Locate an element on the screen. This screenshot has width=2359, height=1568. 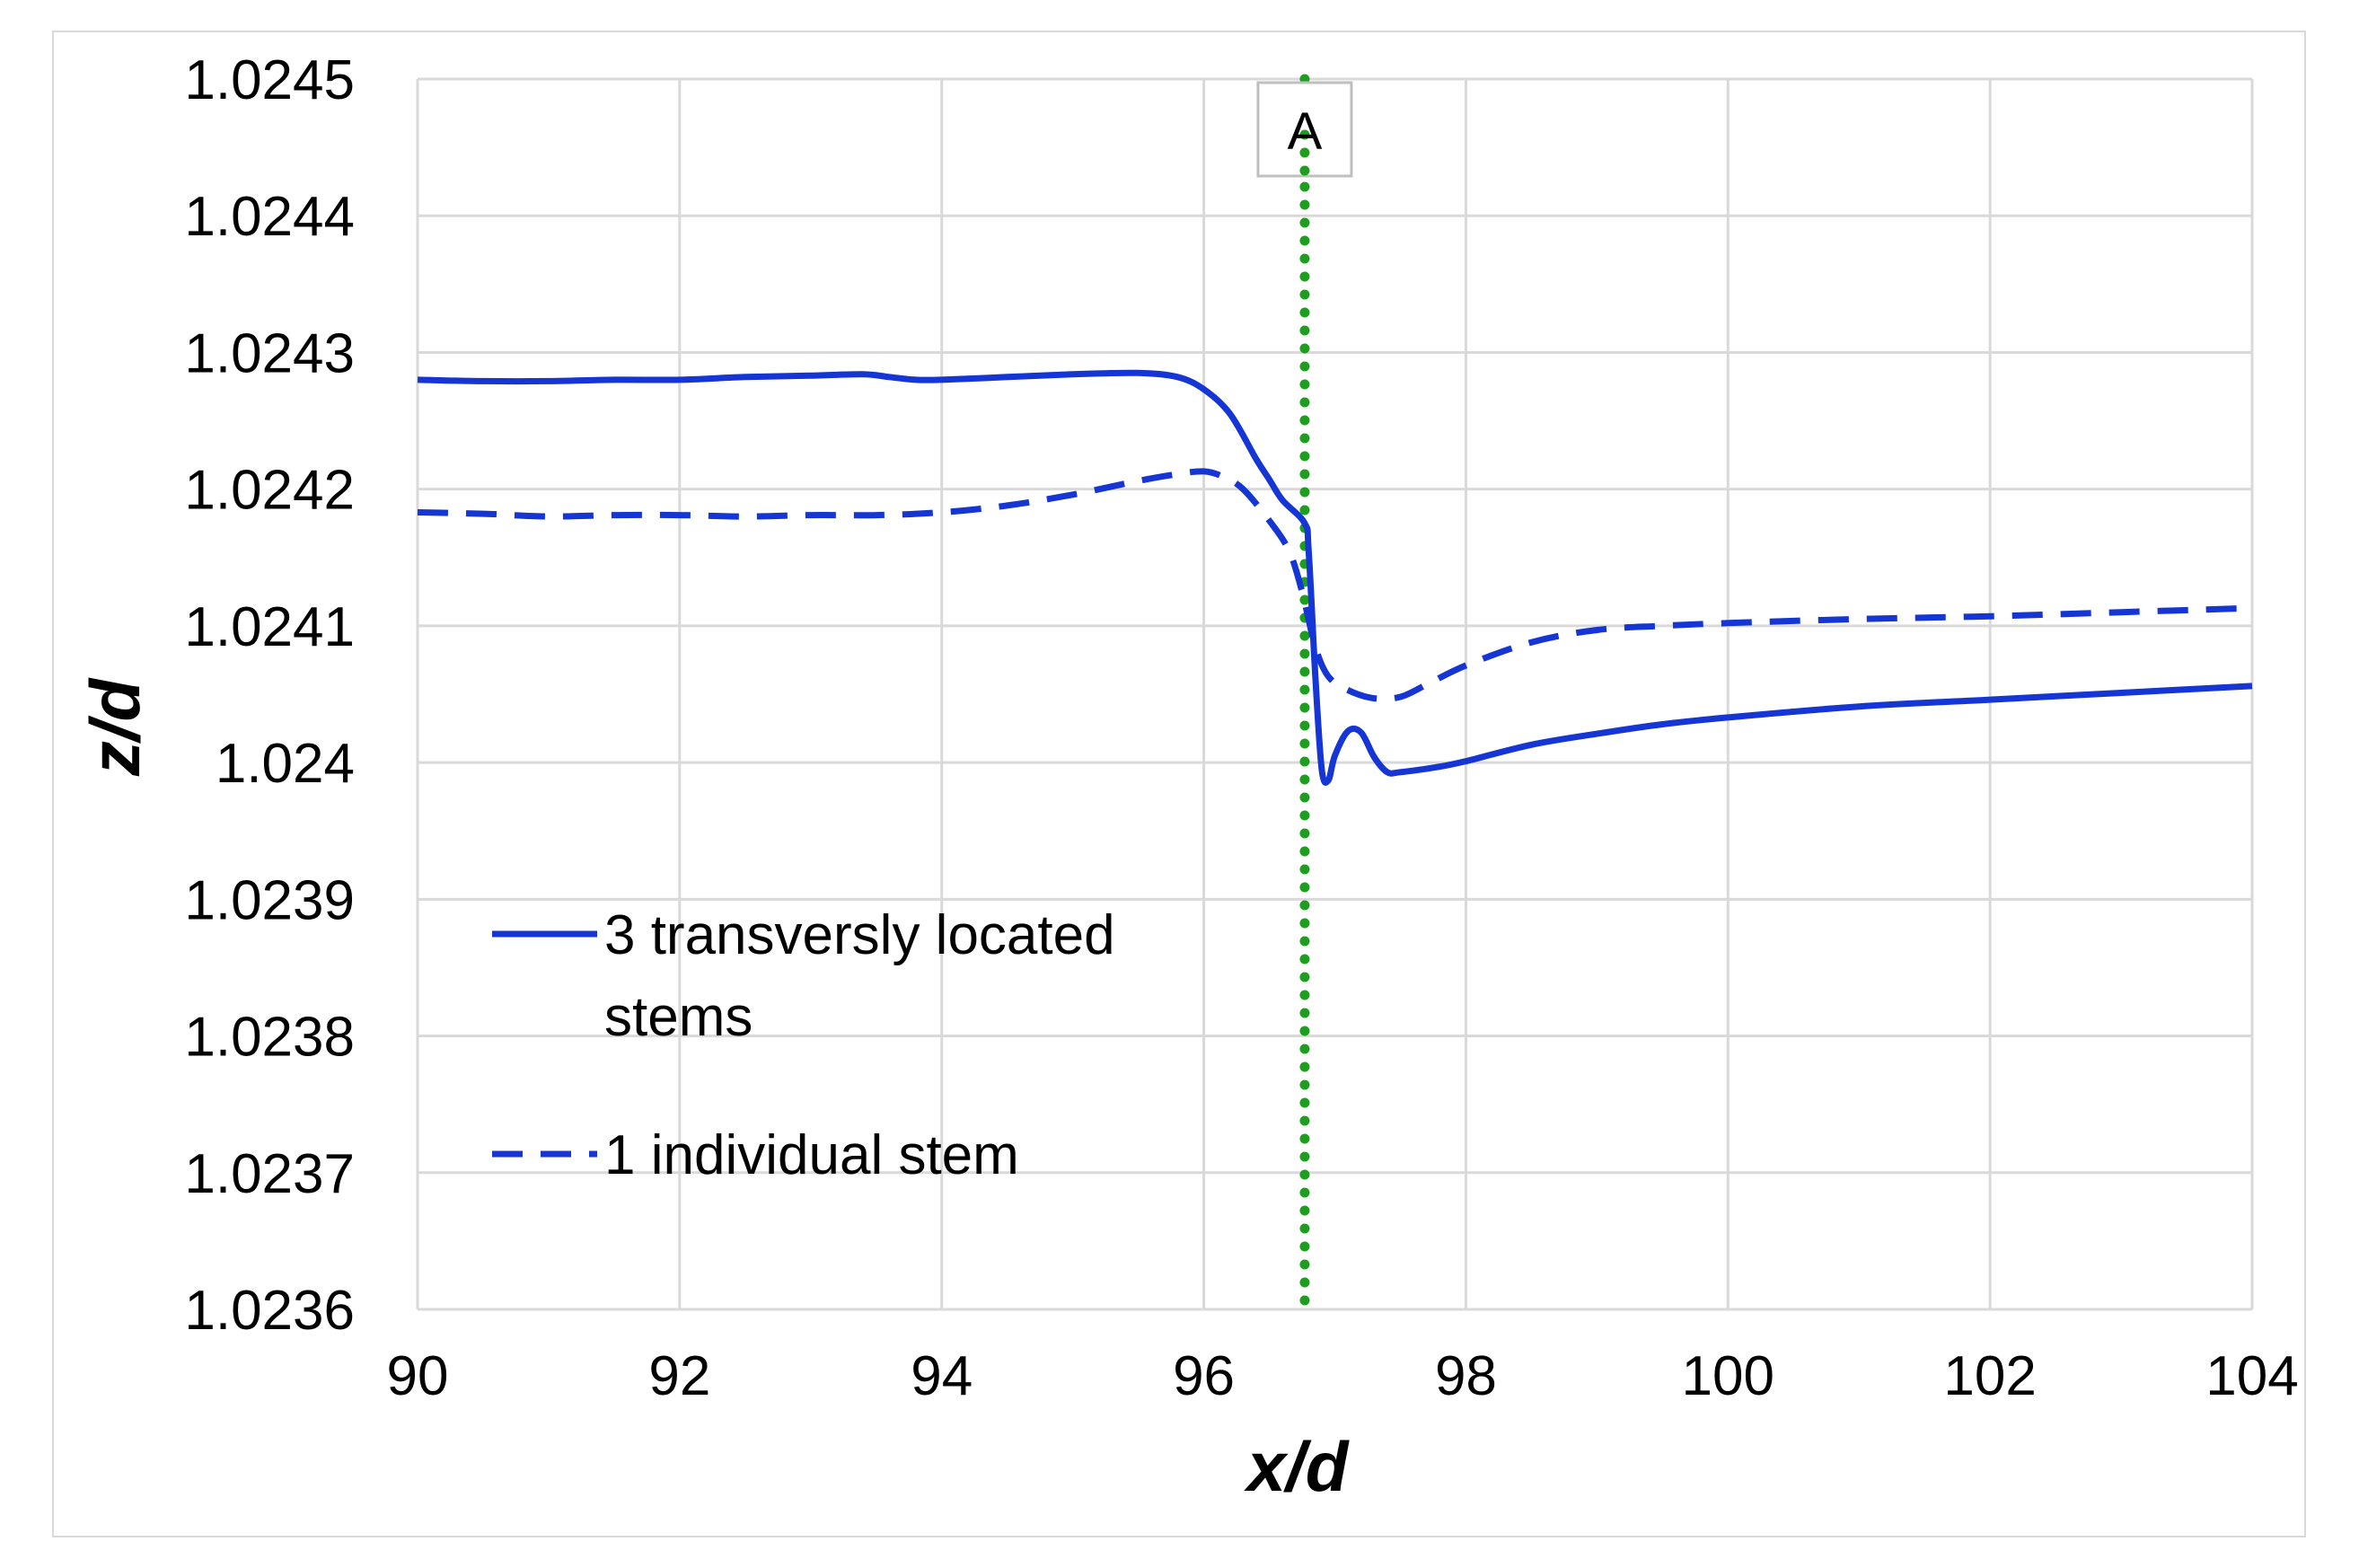
y-tick-label: 1.0237 is located at coordinates (269, 1174).